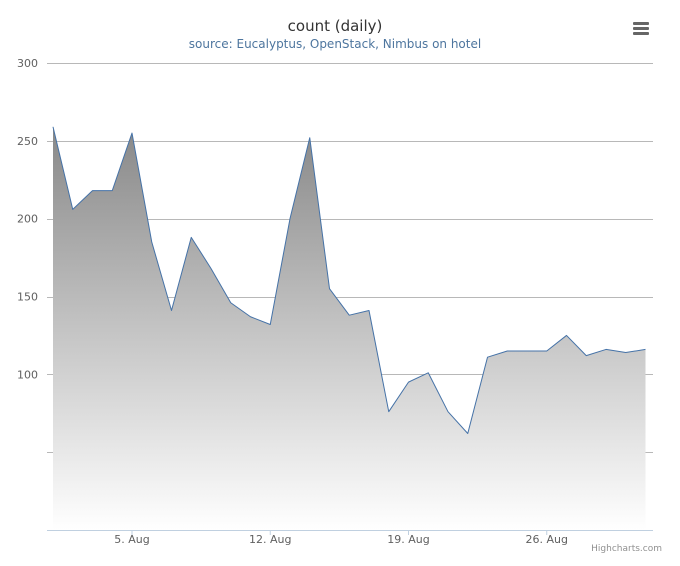 The width and height of the screenshot is (680, 566). What do you see at coordinates (27, 374) in the screenshot?
I see `y-tick-label: 100` at bounding box center [27, 374].